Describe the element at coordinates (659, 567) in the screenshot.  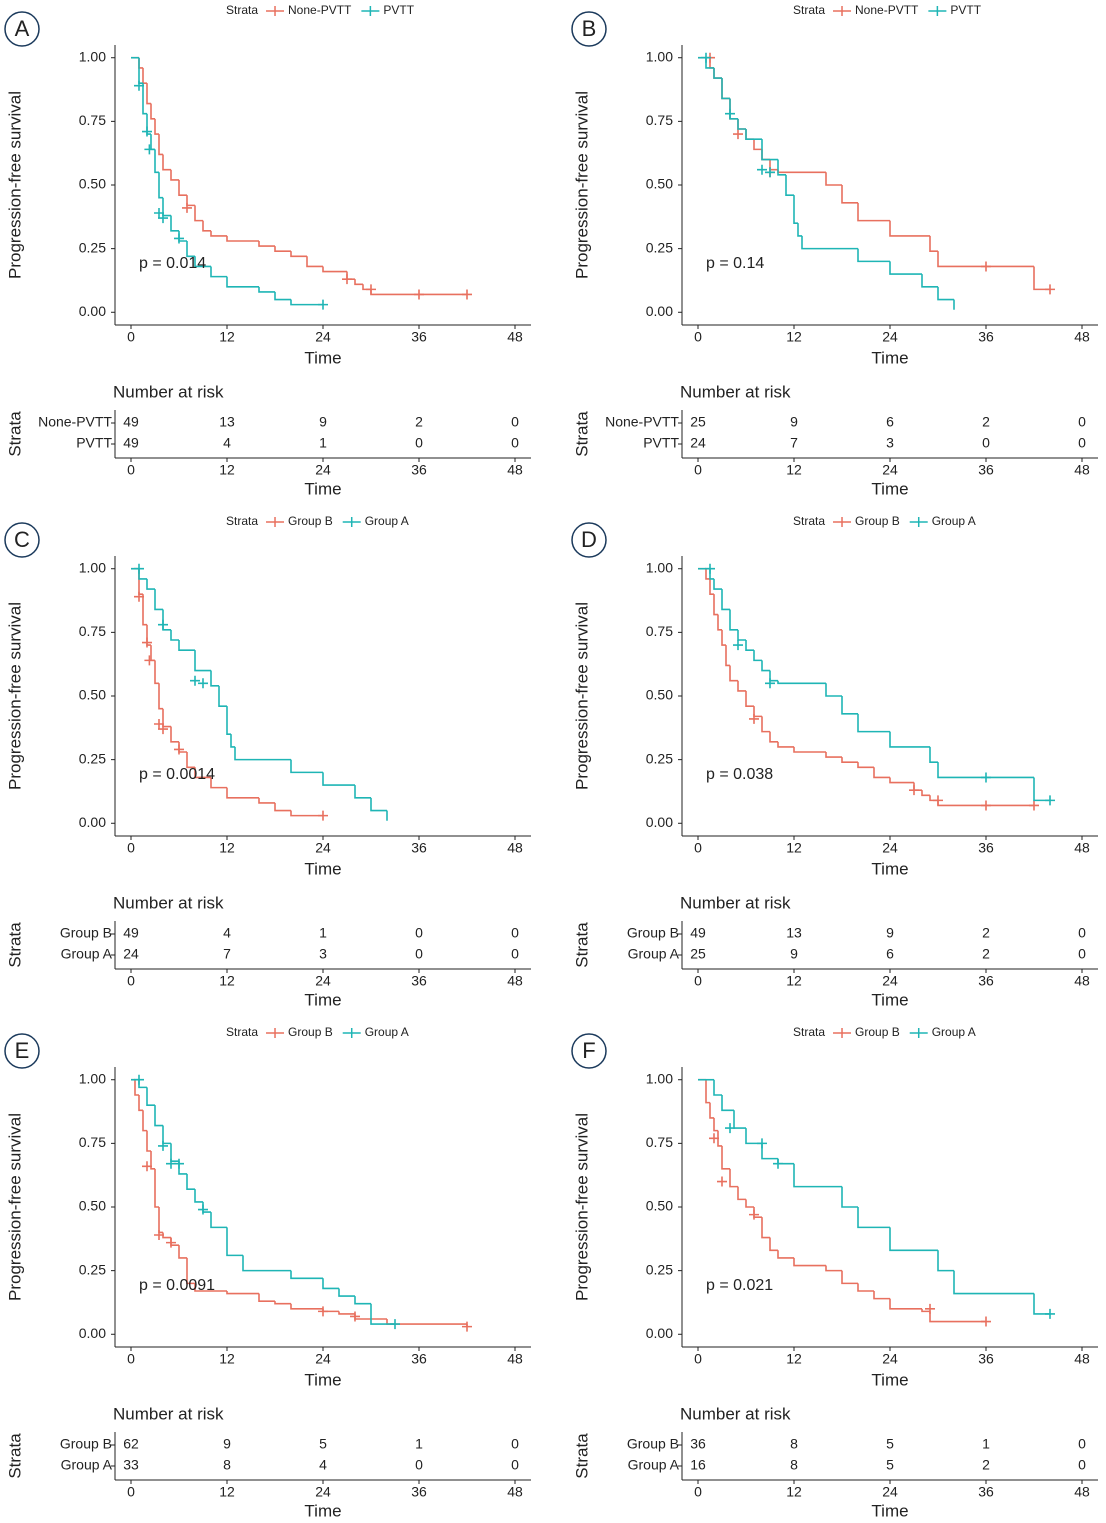
I see `y-tick-label: 1.00` at that location.